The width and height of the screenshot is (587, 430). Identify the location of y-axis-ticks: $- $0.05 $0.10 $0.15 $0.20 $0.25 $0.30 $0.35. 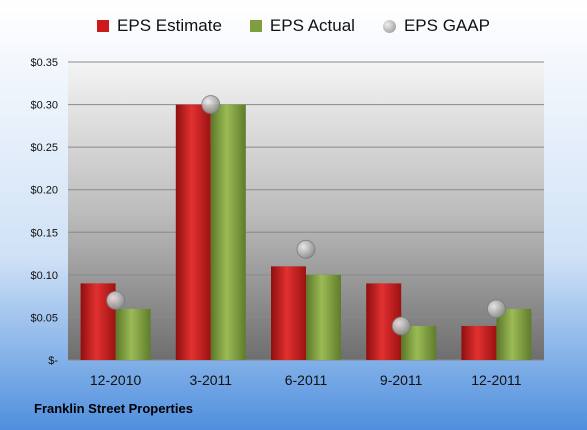
(44, 212).